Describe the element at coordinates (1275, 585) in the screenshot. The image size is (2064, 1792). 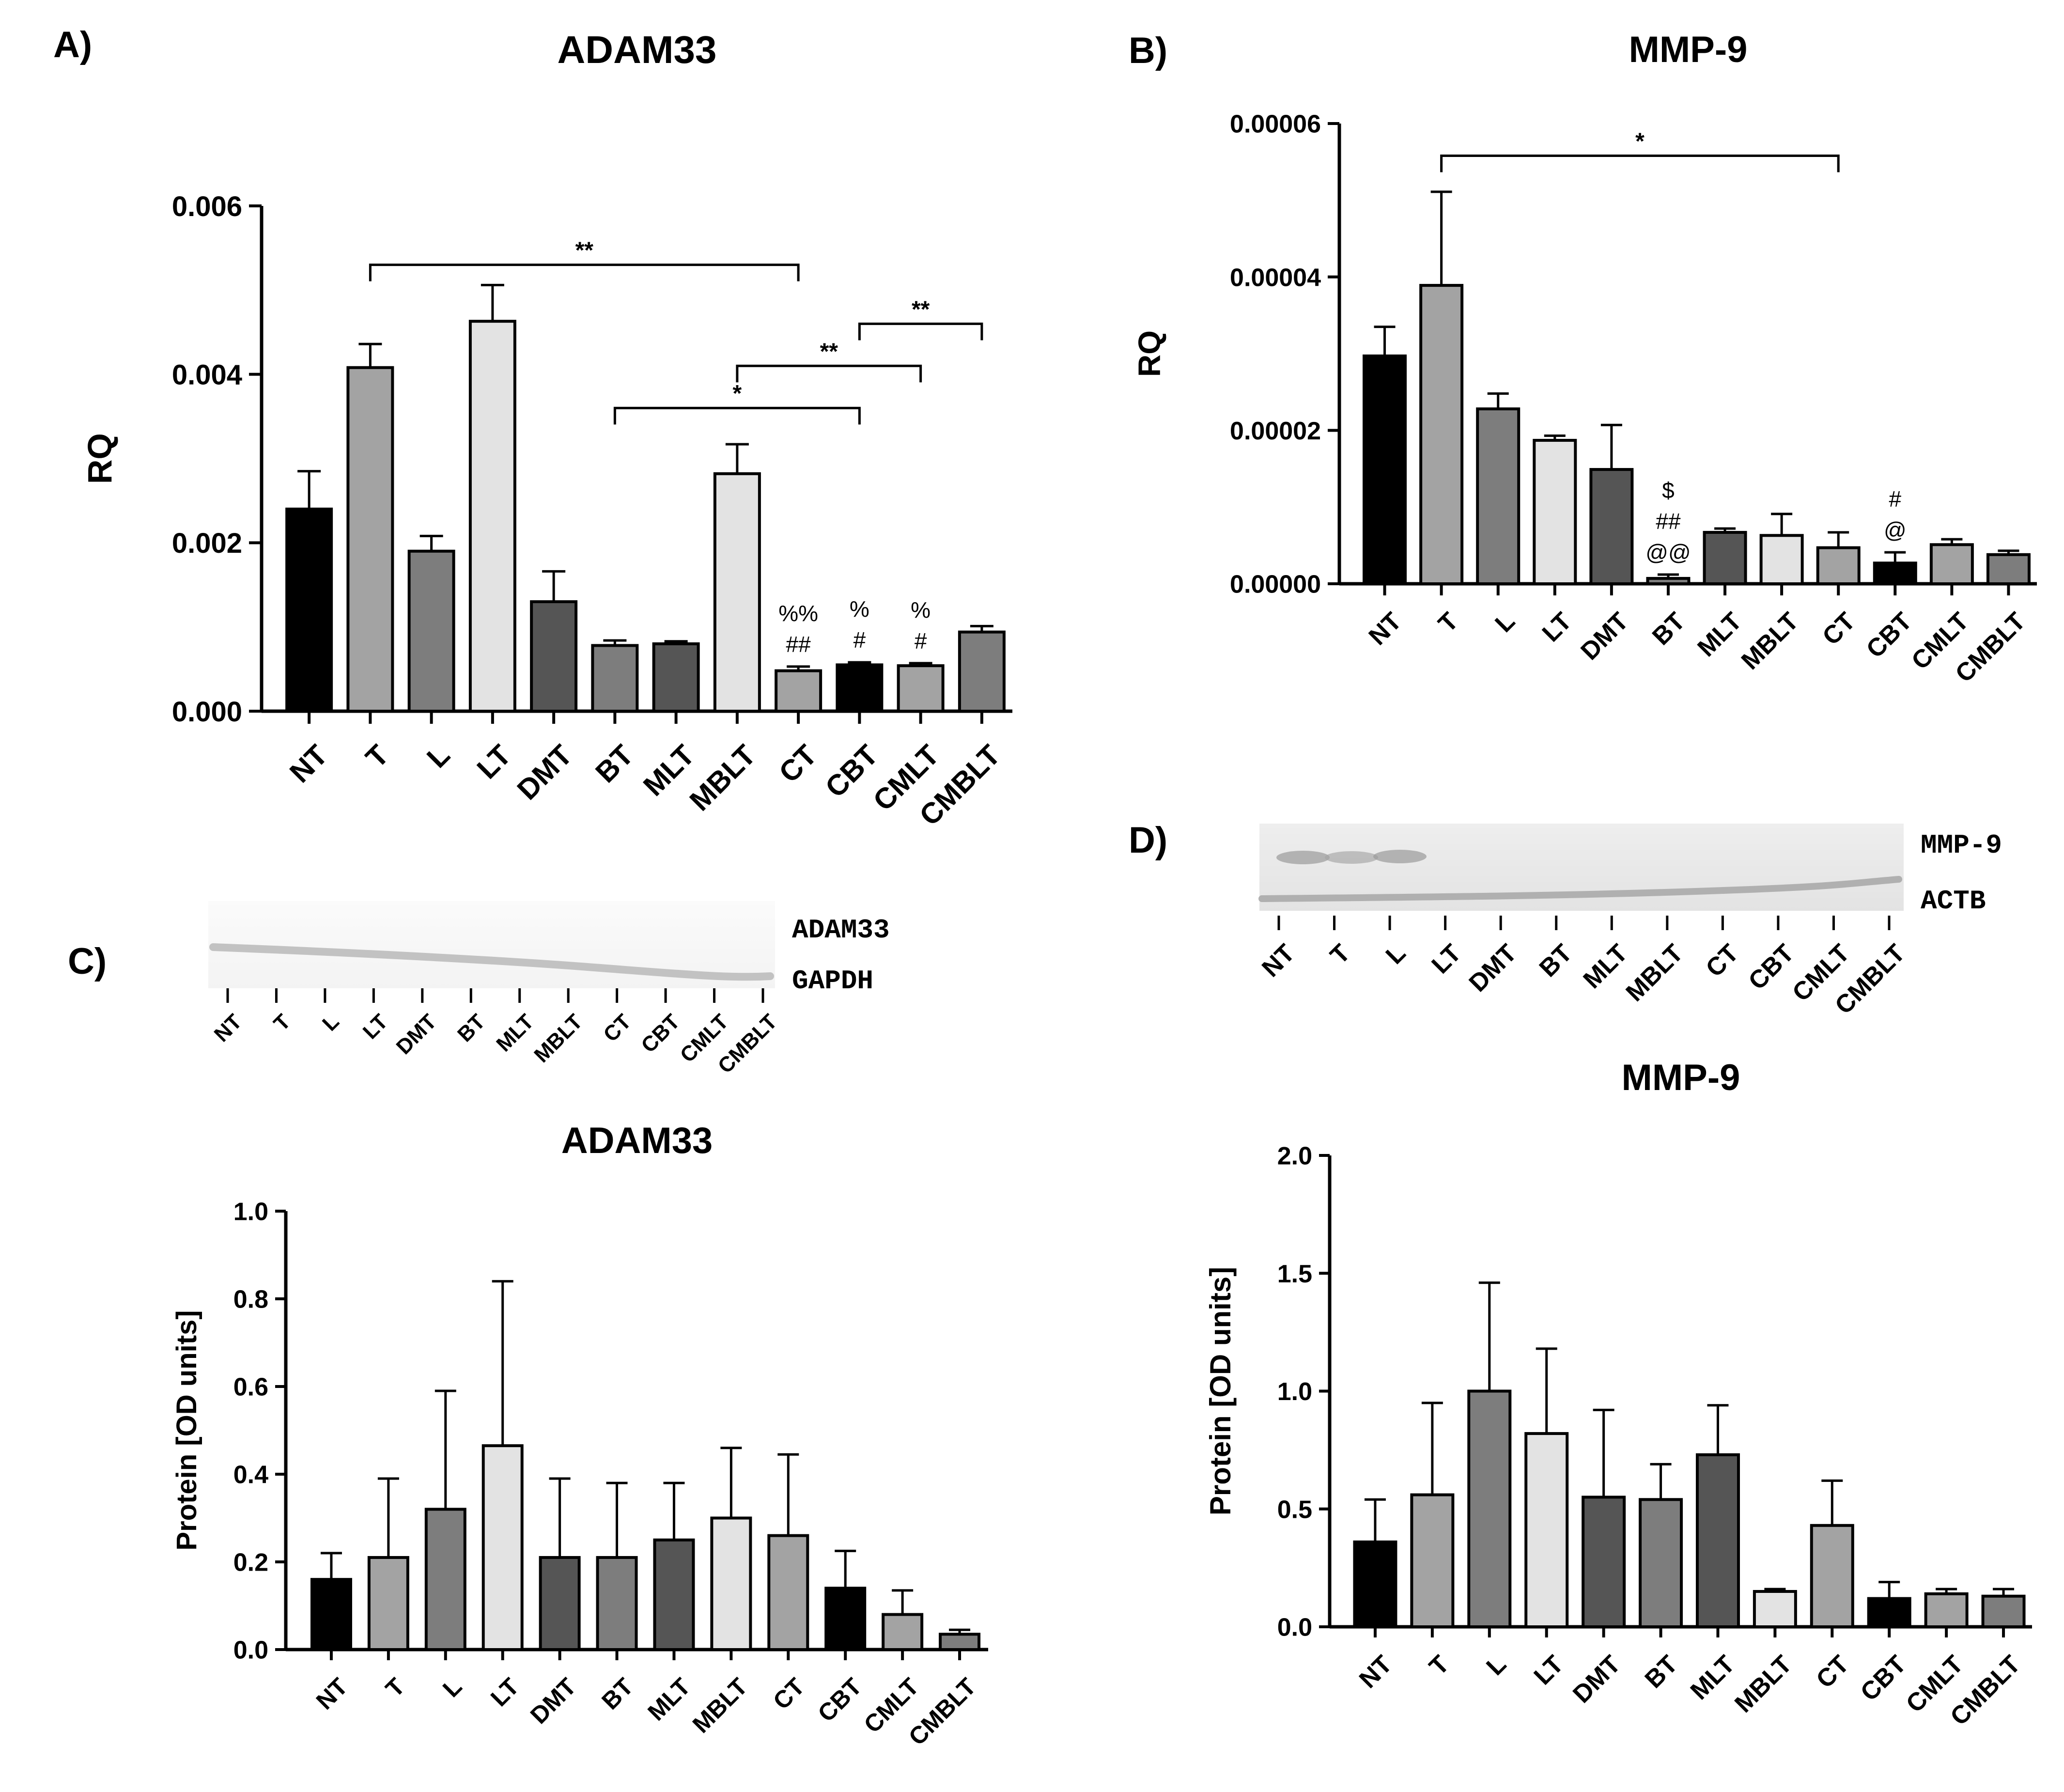
I see `y-tick-label: 0.00000` at that location.